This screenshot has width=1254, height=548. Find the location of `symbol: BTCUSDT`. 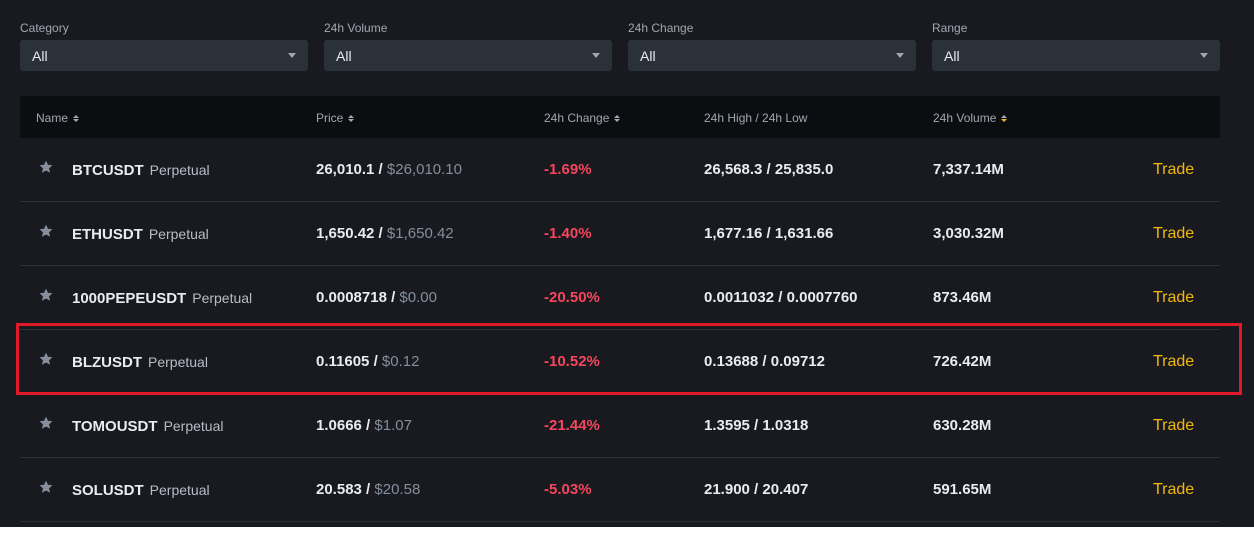

symbol: BTCUSDT is located at coordinates (108, 170).